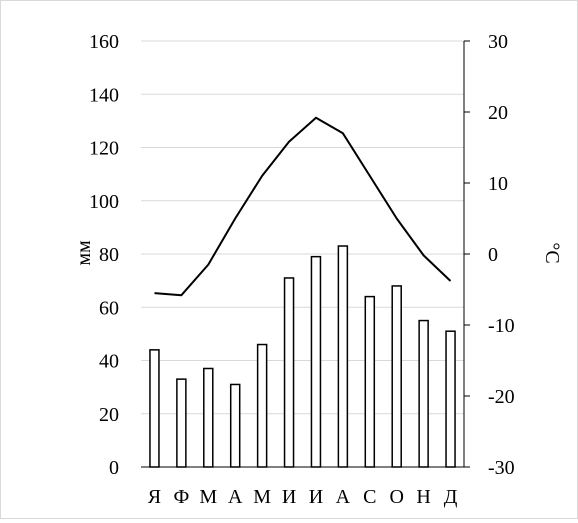  I want to click on y-tick-label-right: 10, so click(498, 184).